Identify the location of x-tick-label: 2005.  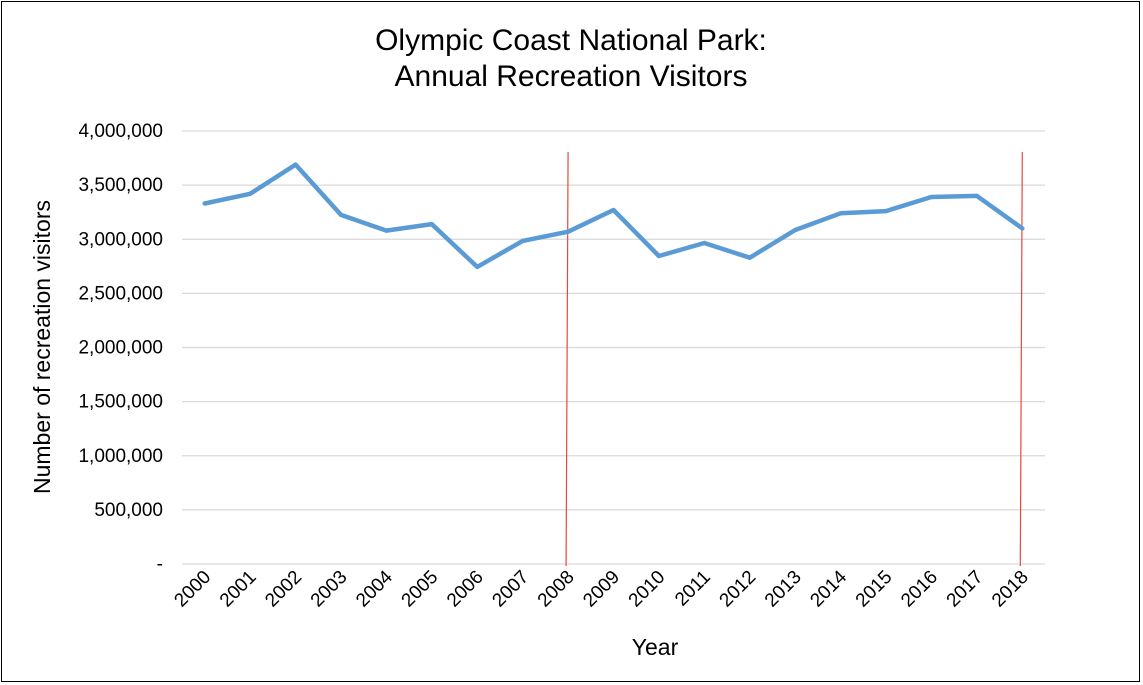
(420, 589).